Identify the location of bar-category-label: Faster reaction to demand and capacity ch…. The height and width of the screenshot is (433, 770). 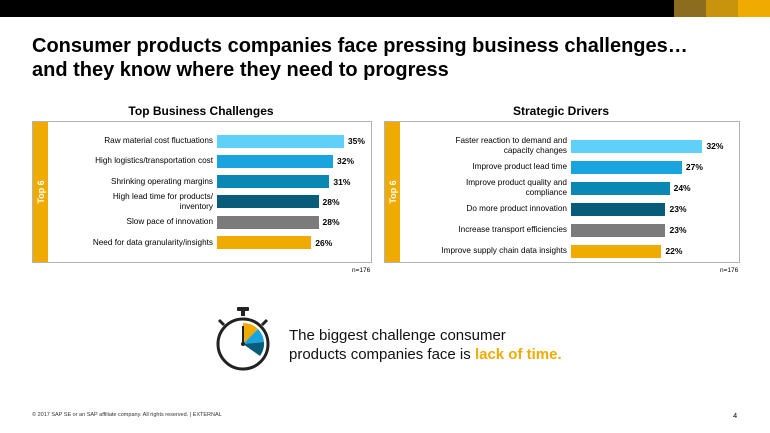
(467, 146).